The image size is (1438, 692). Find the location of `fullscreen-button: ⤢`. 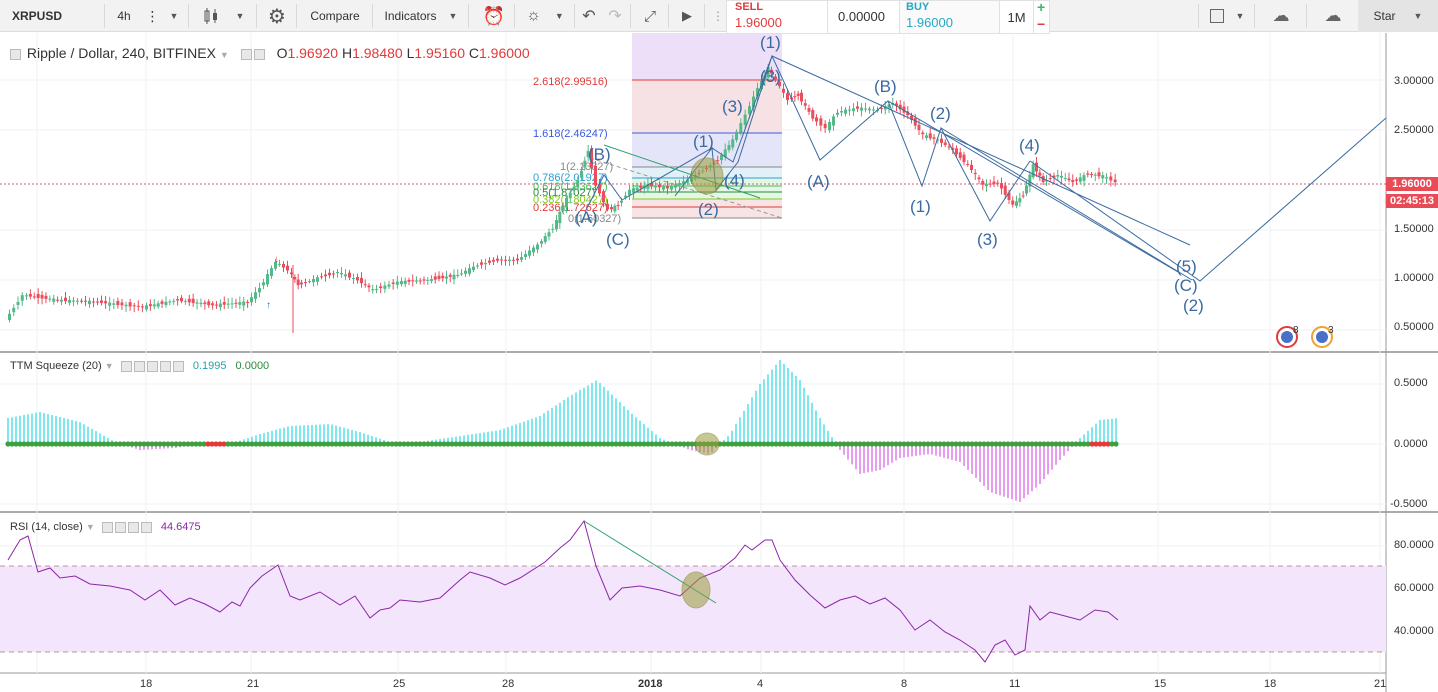

fullscreen-button: ⤢ is located at coordinates (650, 16).